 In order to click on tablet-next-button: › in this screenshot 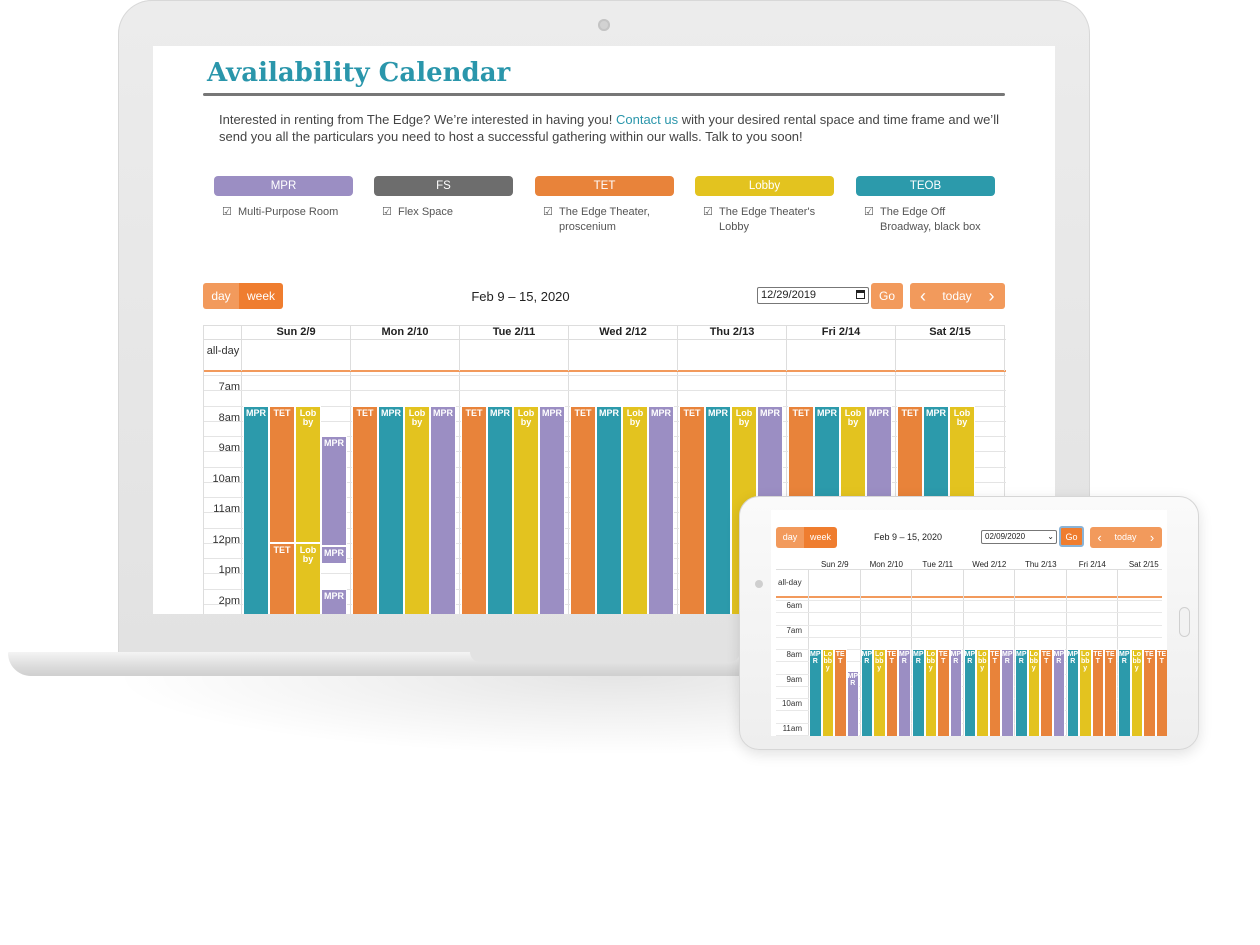, I will do `click(1152, 537)`.